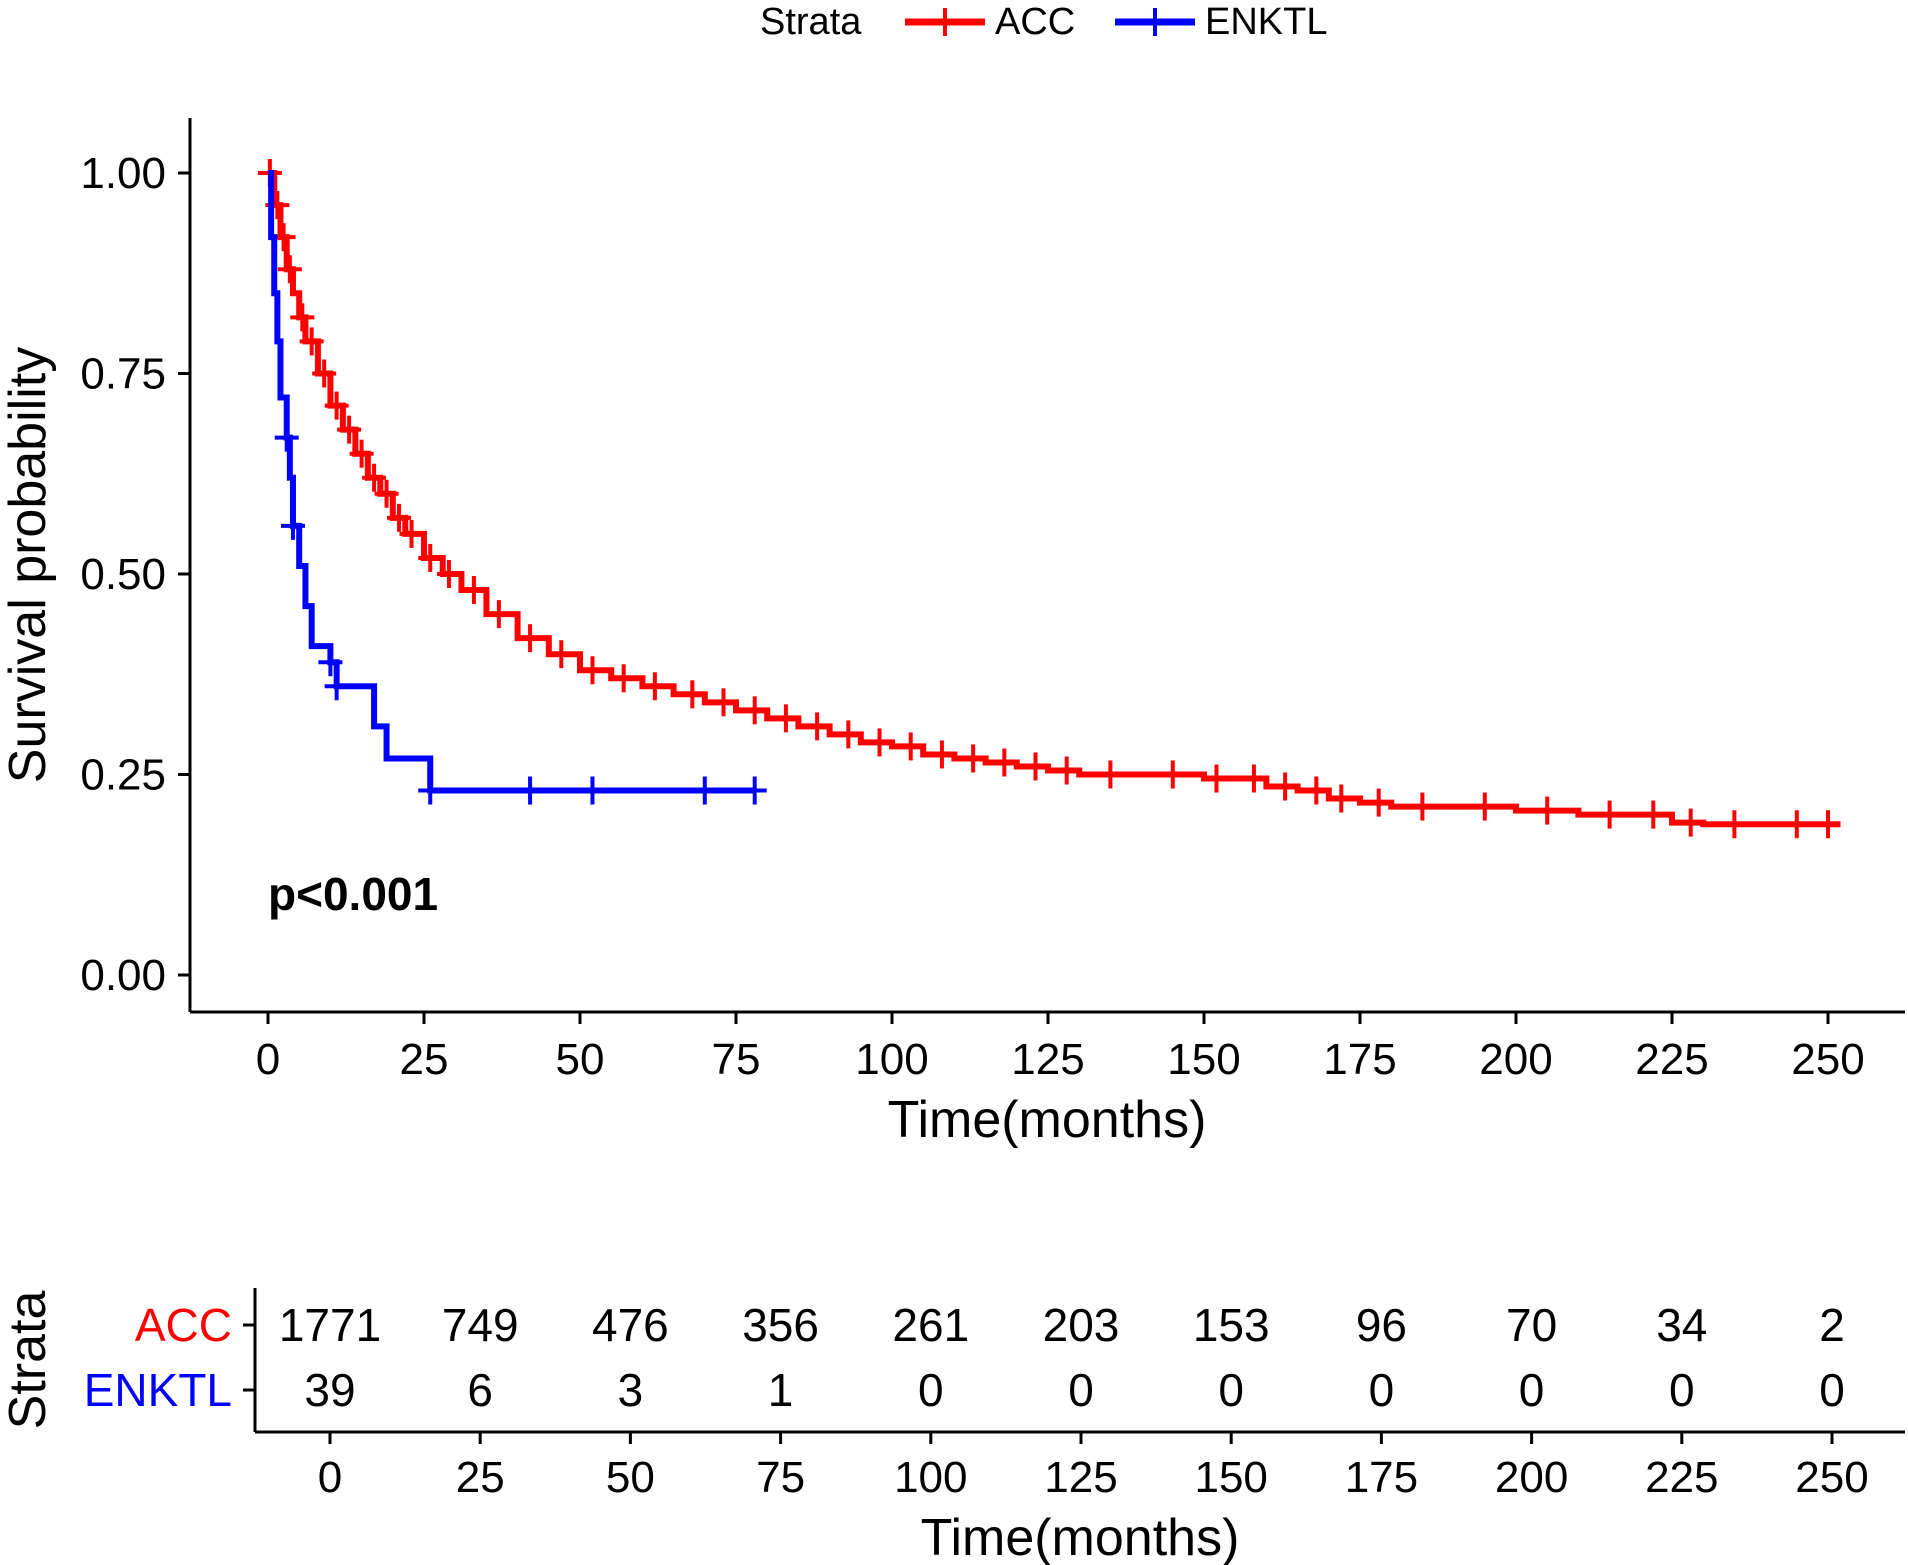  I want to click on y-tick-label-1: 0.25, so click(123, 775).